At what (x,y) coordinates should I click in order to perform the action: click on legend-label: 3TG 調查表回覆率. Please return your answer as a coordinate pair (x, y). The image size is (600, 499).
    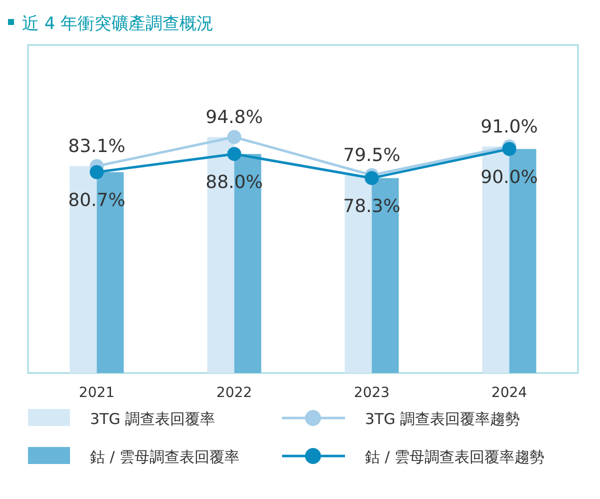
    Looking at the image, I should click on (153, 419).